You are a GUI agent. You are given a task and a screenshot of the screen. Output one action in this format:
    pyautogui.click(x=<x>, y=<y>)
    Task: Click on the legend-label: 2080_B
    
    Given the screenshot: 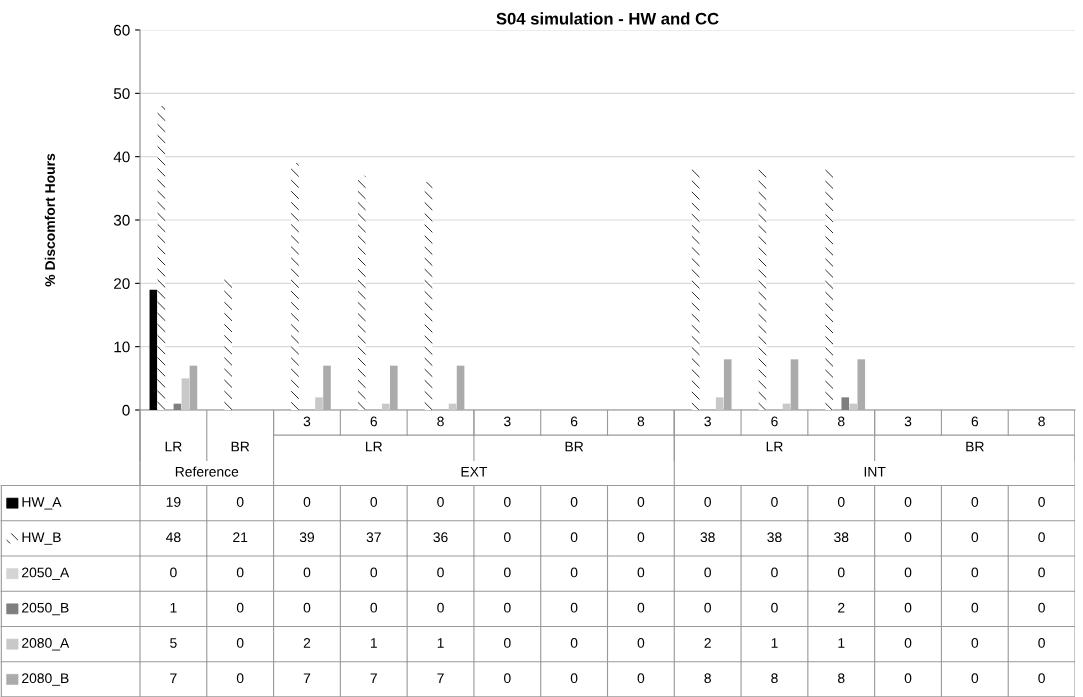 What is the action you would take?
    pyautogui.click(x=45, y=679)
    